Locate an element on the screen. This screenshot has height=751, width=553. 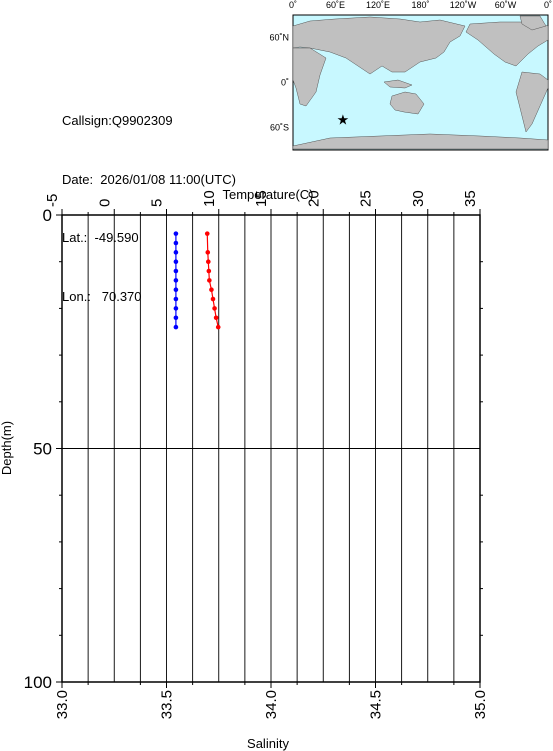
float-position-marker: ★ is located at coordinates (343, 120).